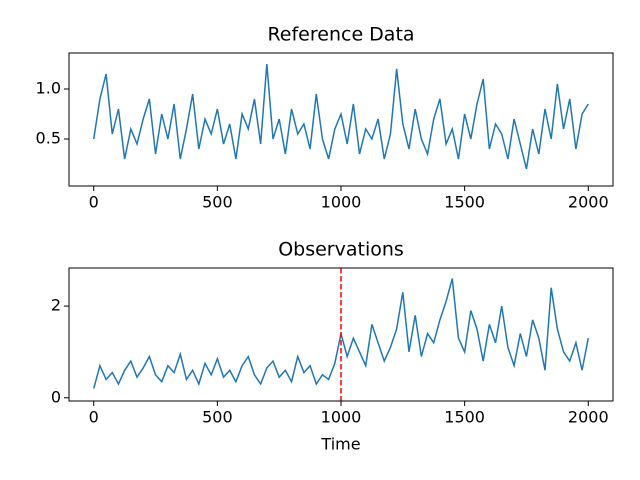  I want to click on y-tick-label: 1.0, so click(48, 88).